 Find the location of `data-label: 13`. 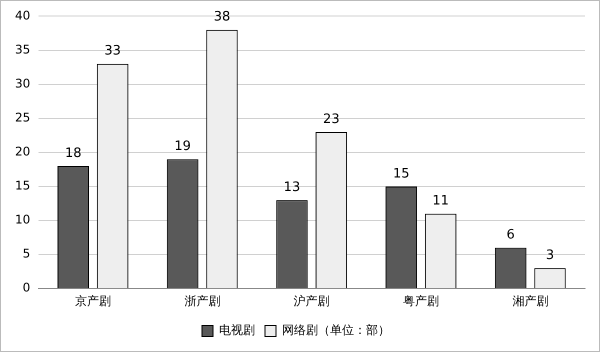

data-label: 13 is located at coordinates (292, 187).